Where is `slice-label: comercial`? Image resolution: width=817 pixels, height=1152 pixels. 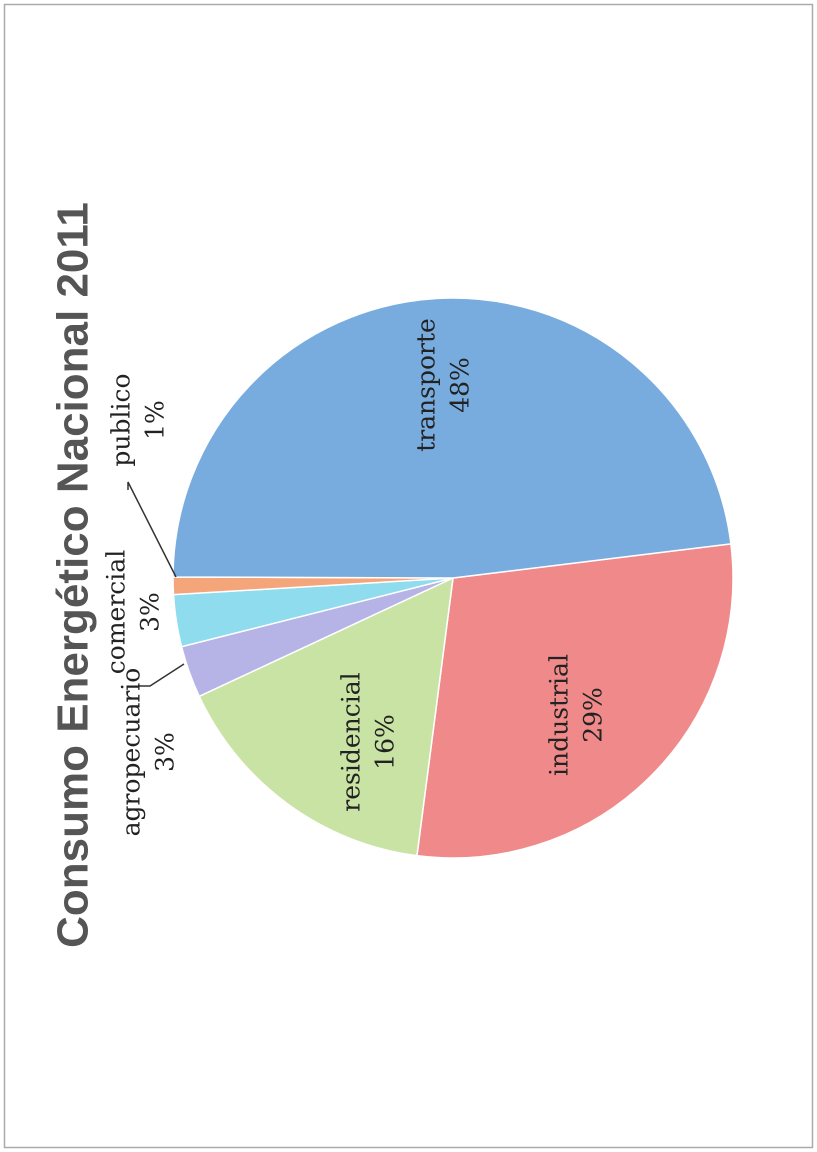 slice-label: comercial is located at coordinates (116, 612).